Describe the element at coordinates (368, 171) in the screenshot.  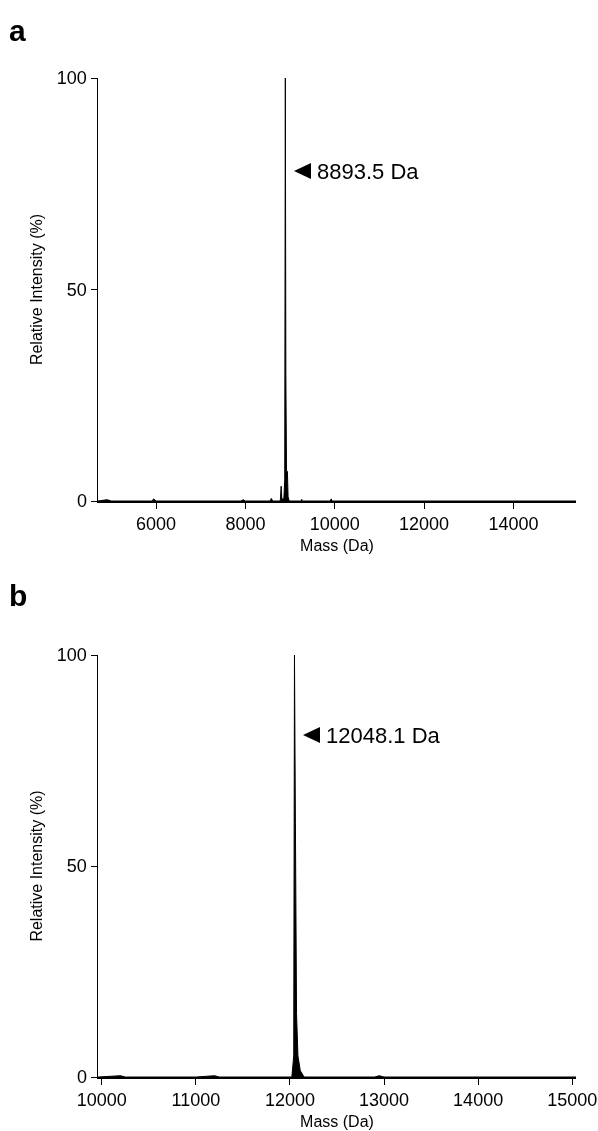
I see `annotation: 8893.5 Da` at that location.